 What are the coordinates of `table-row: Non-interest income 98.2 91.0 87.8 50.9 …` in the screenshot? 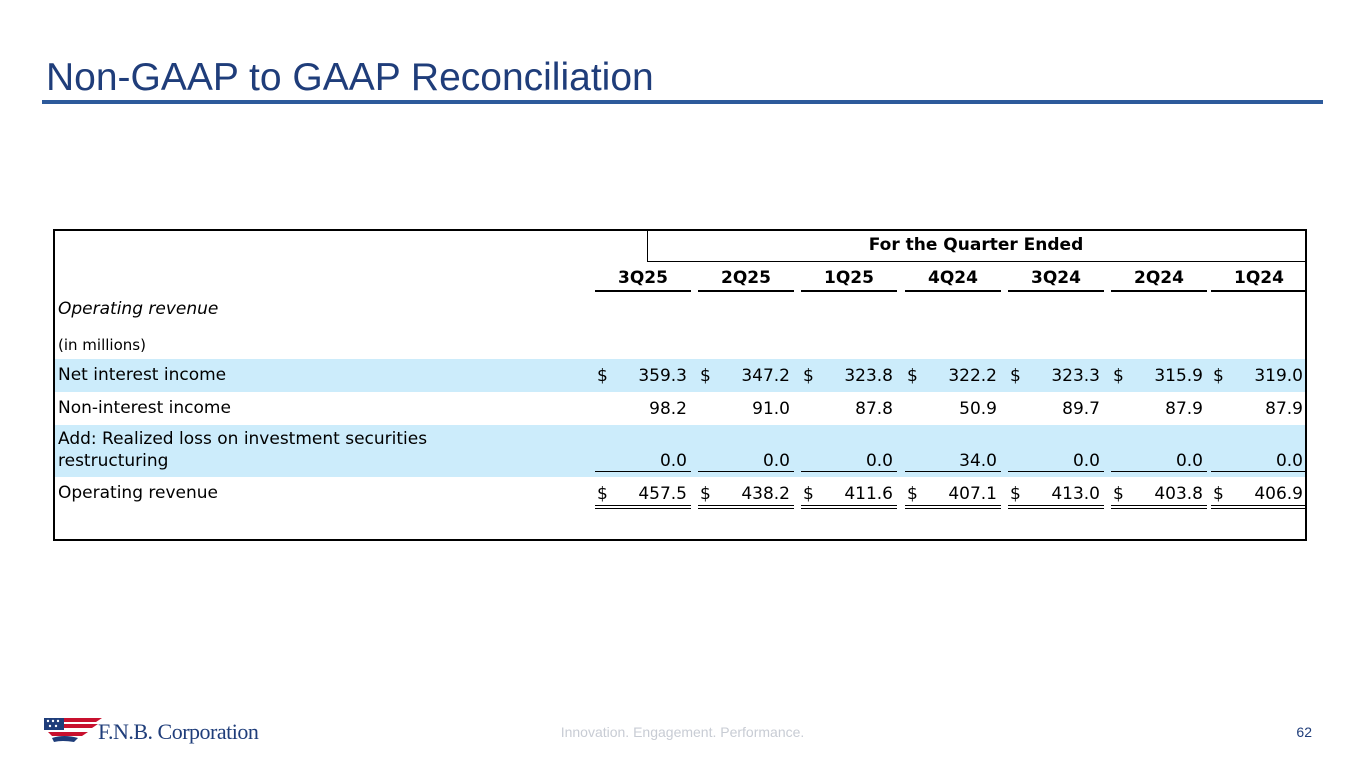 It's located at (680, 408).